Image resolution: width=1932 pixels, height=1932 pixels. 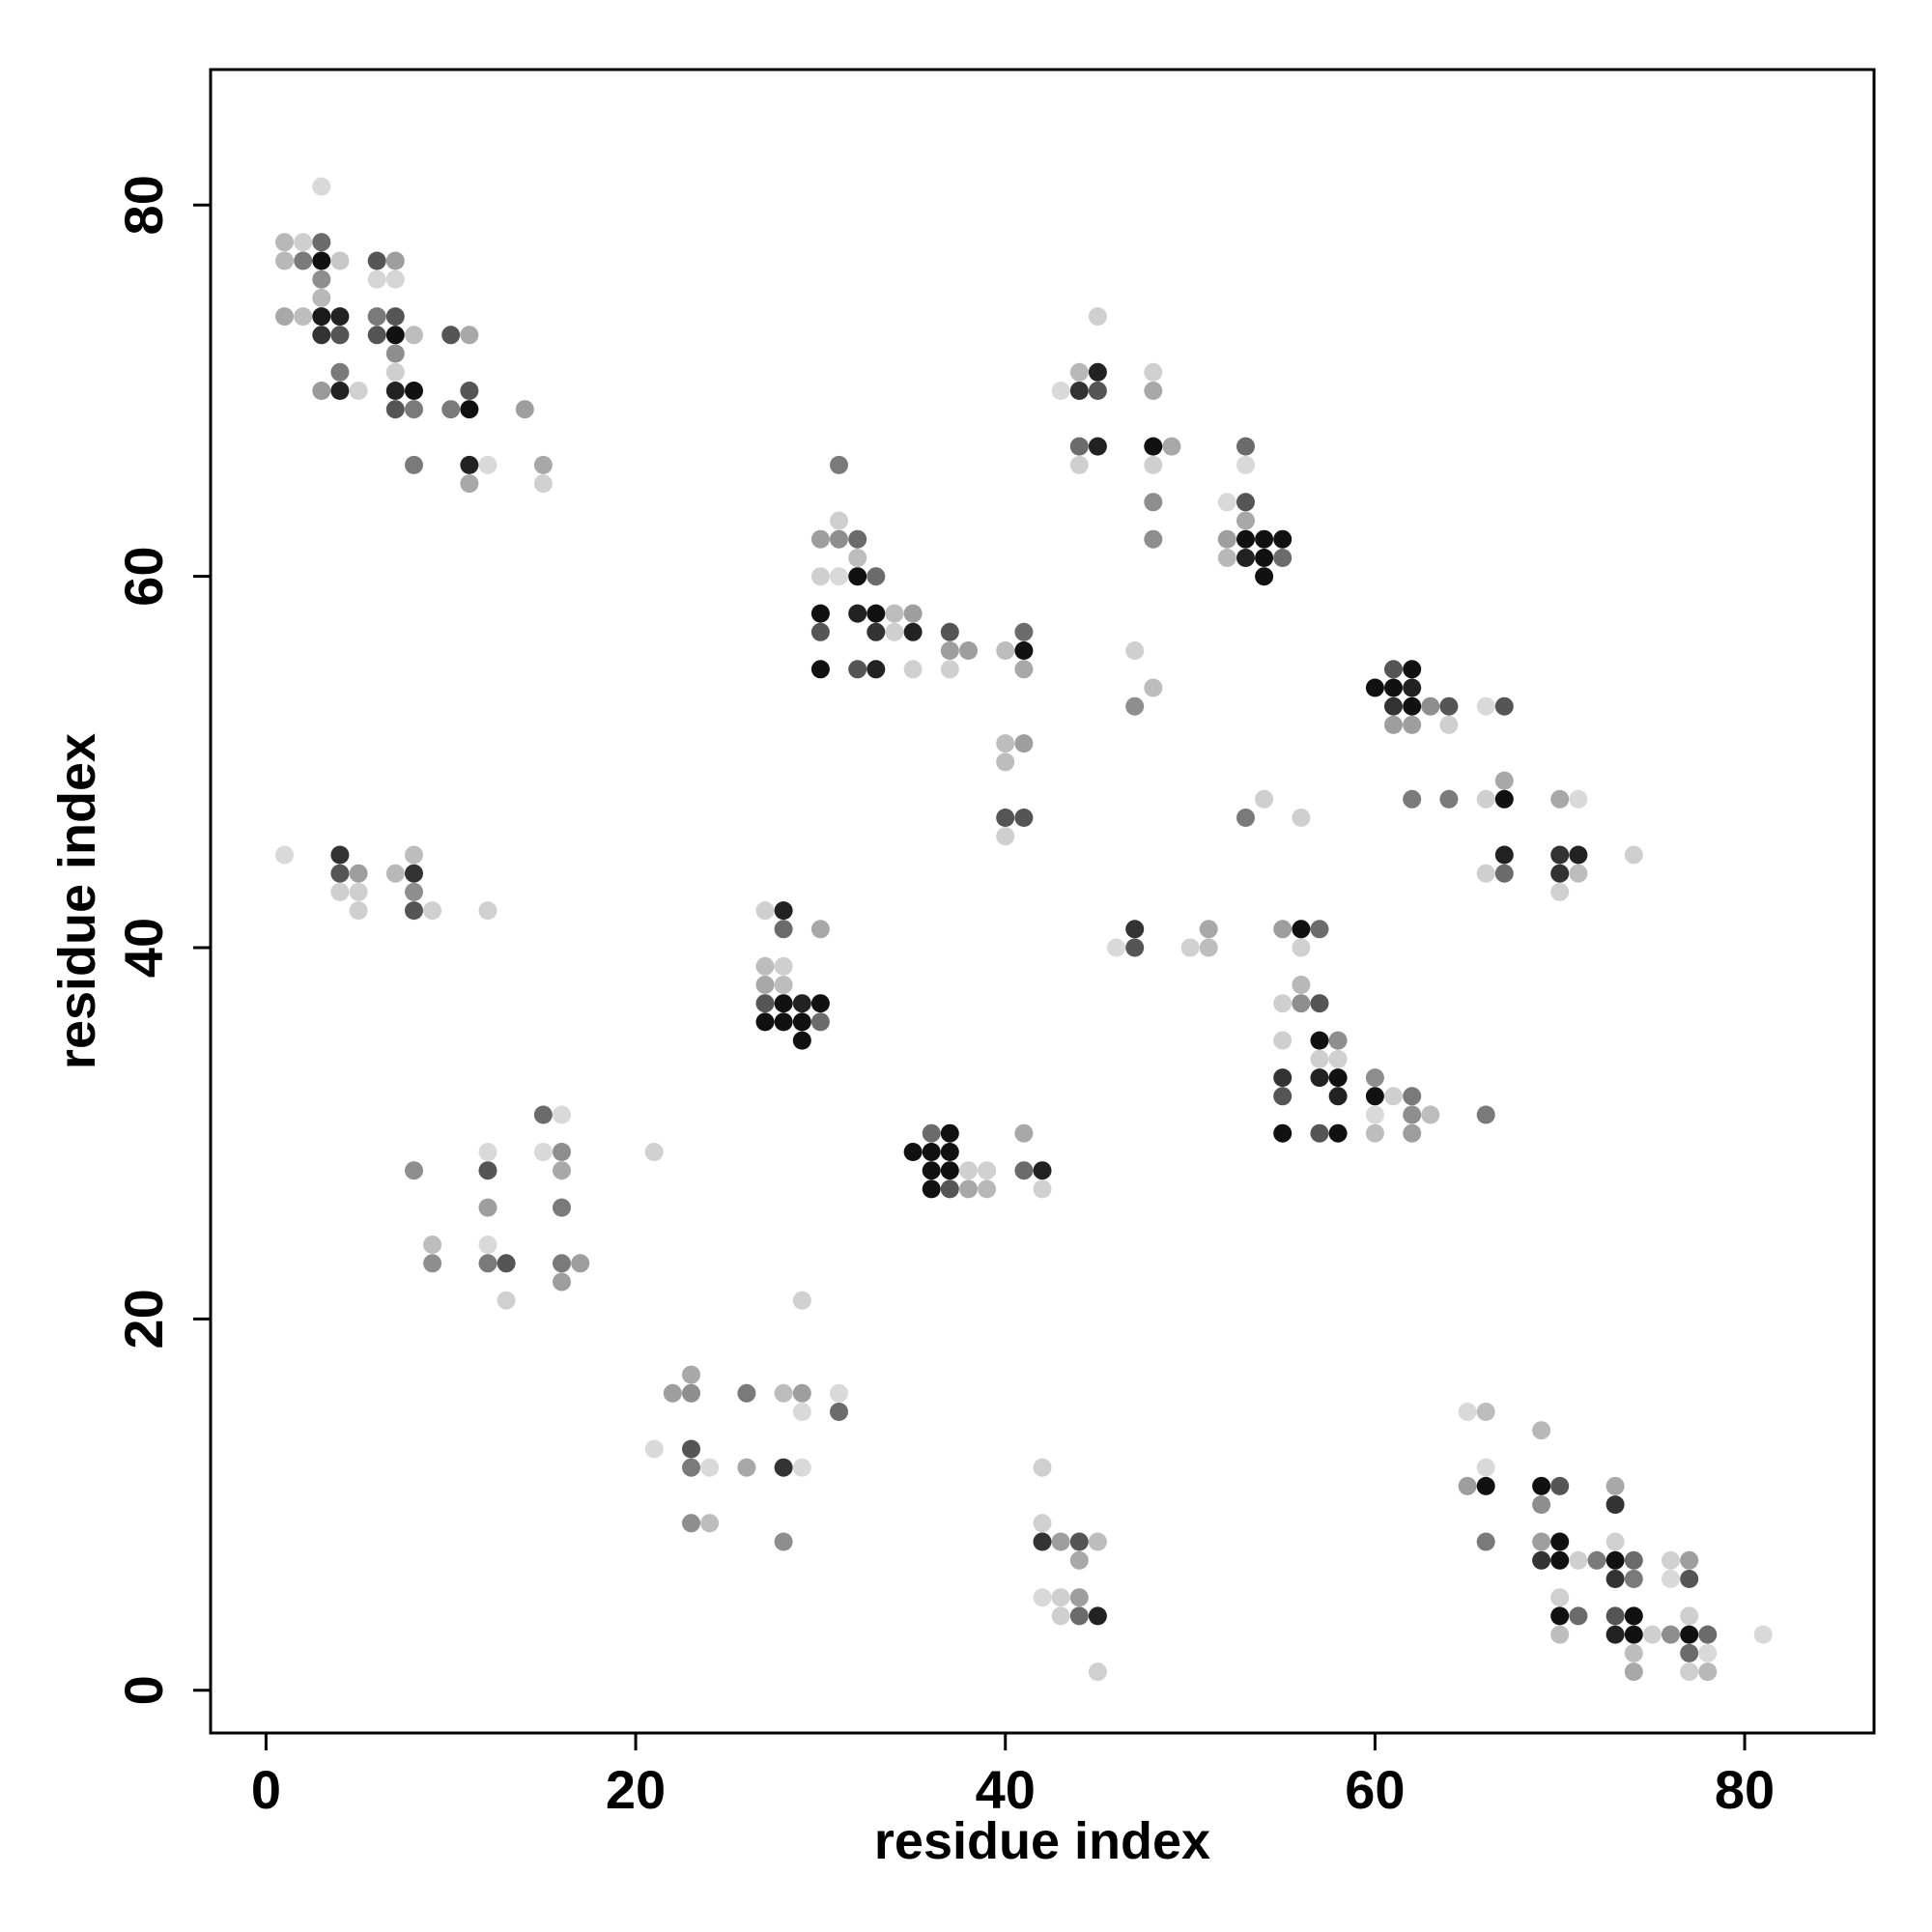 What do you see at coordinates (636, 1789) in the screenshot?
I see `x-tick-label: 20` at bounding box center [636, 1789].